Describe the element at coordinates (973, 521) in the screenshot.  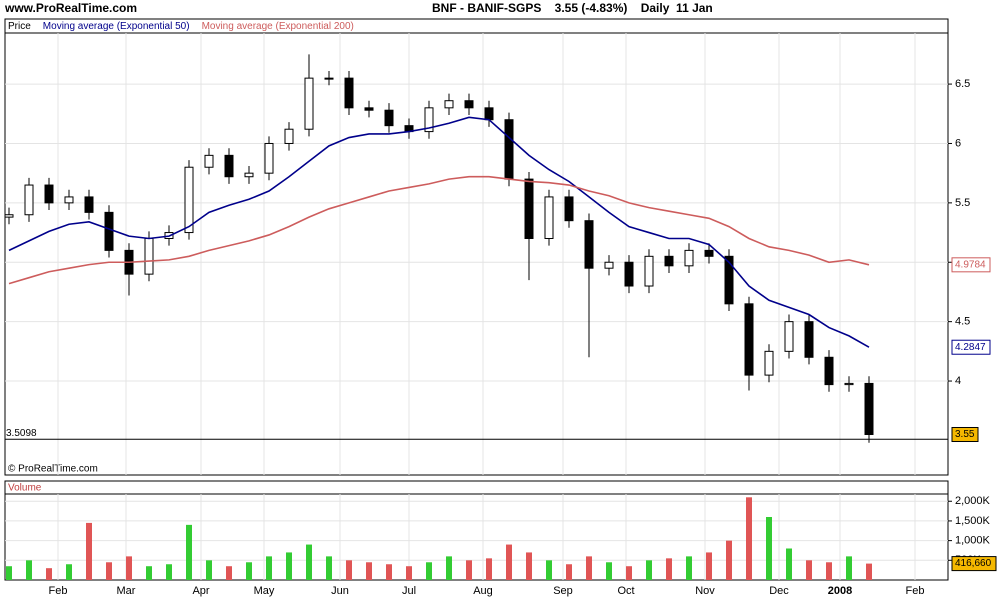
I see `y-tick-label: 1,500K` at that location.